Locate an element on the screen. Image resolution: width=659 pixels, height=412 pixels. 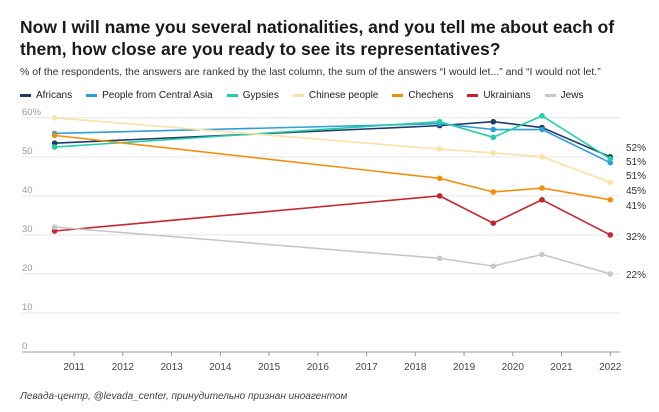
end-value-label: 22% is located at coordinates (636, 275).